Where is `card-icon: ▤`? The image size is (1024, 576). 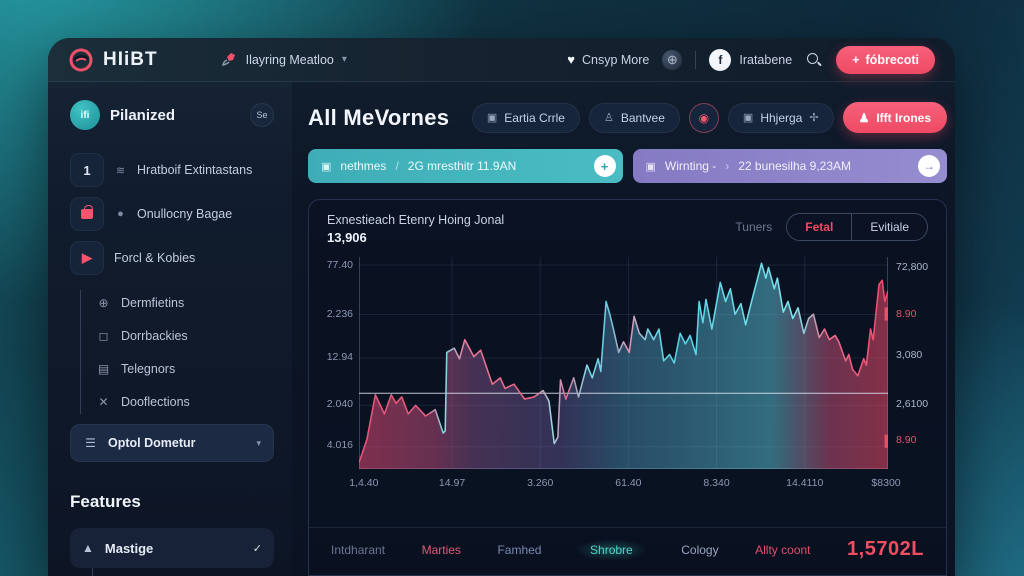
card-icon: ▤ is located at coordinates (103, 368).